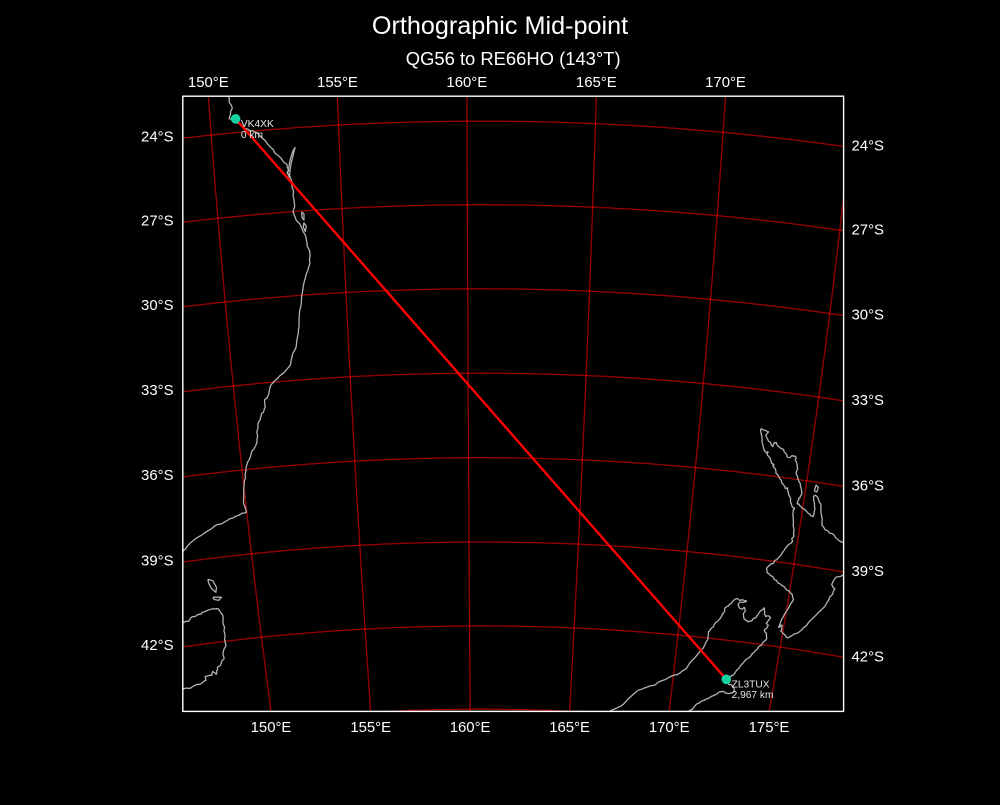  I want to click on svg-text: QG56 to RE66HO (143°T), so click(513, 58).